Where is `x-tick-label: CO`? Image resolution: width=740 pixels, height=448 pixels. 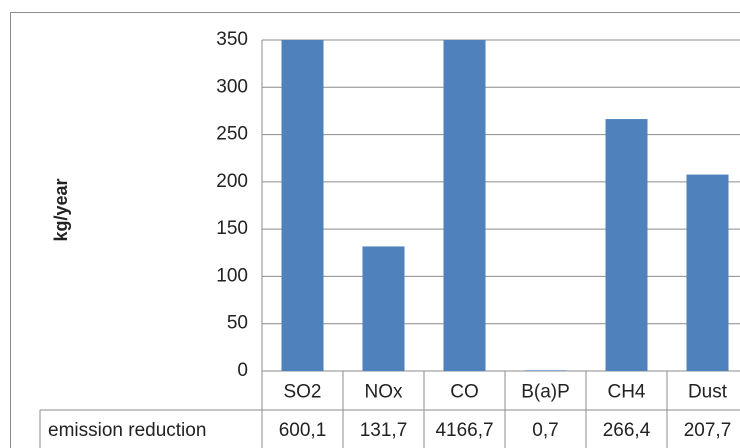
x-tick-label: CO is located at coordinates (464, 392).